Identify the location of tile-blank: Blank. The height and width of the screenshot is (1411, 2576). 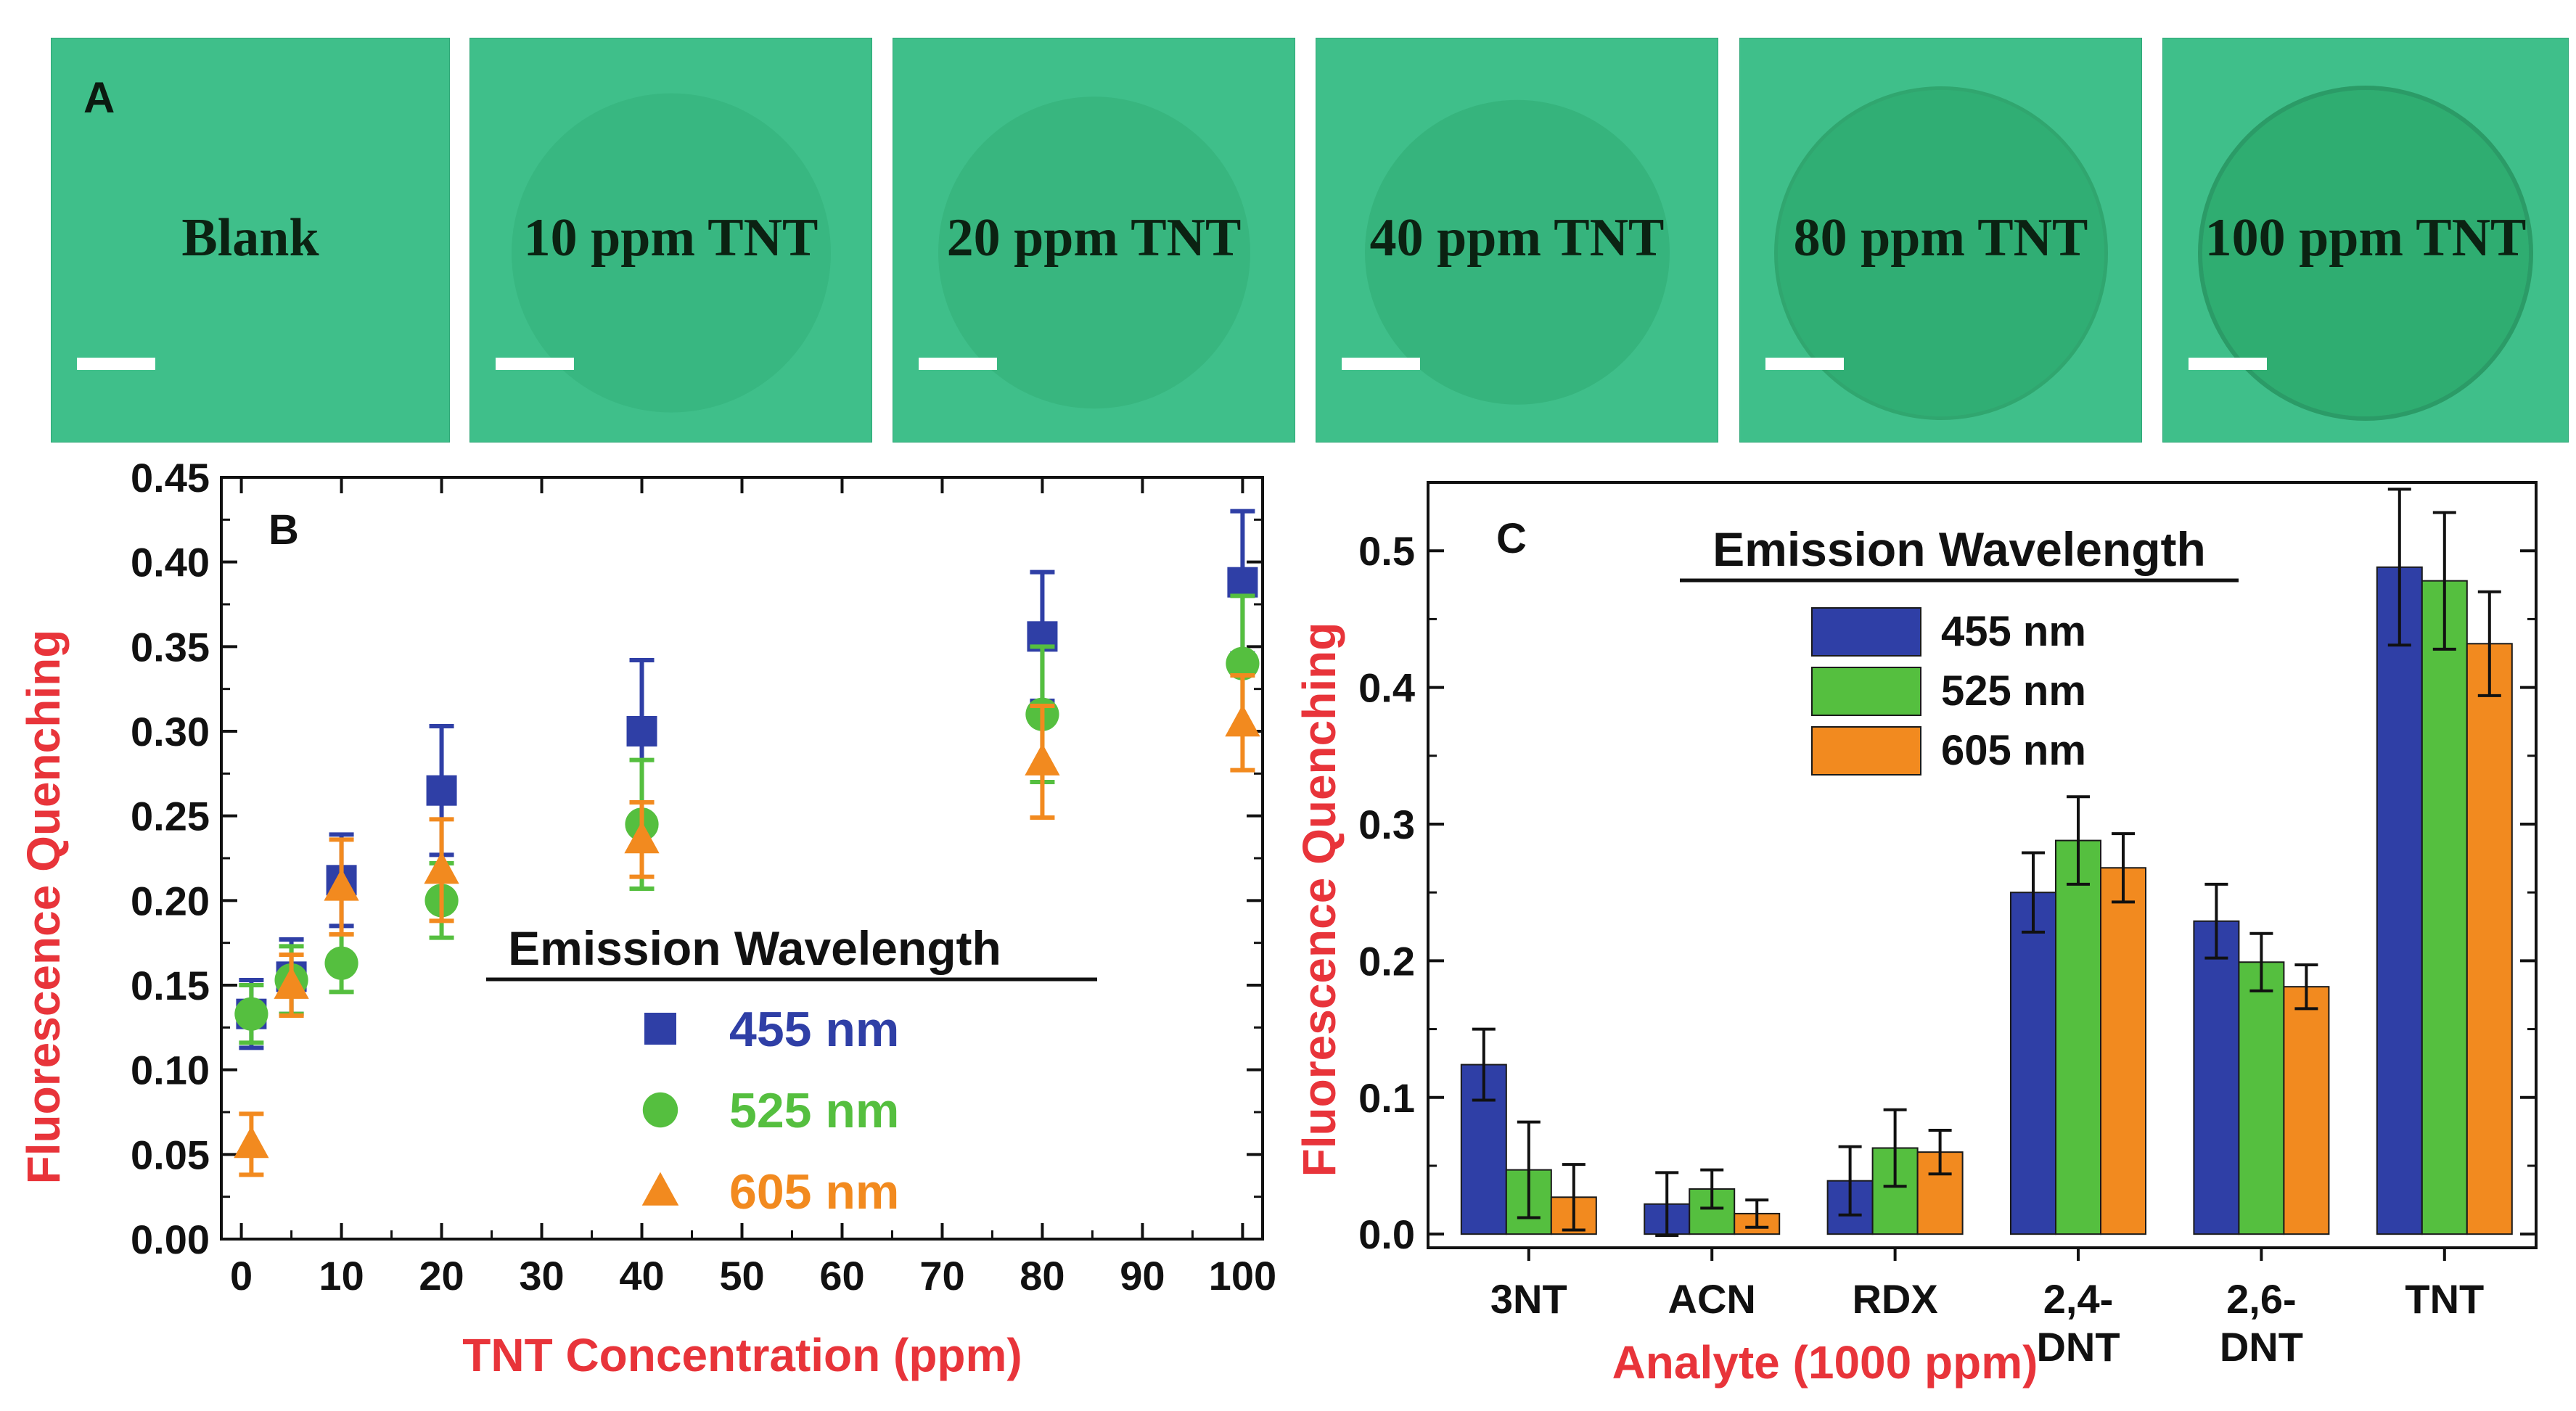
(250, 240).